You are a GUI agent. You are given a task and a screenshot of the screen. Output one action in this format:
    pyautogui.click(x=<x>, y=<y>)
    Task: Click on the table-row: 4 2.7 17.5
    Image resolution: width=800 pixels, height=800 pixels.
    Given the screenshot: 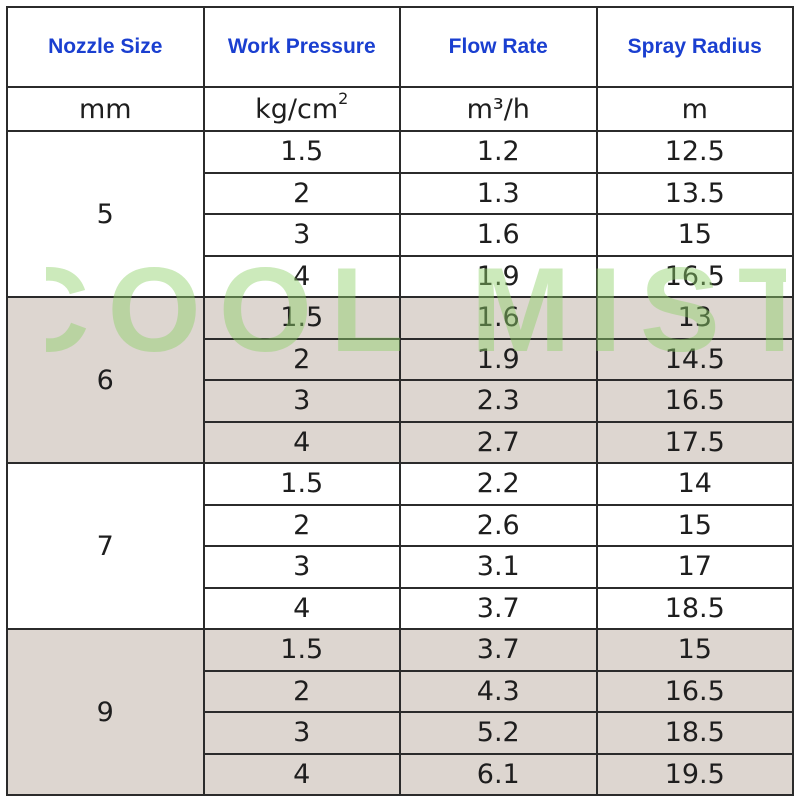 What is the action you would take?
    pyautogui.click(x=400, y=442)
    